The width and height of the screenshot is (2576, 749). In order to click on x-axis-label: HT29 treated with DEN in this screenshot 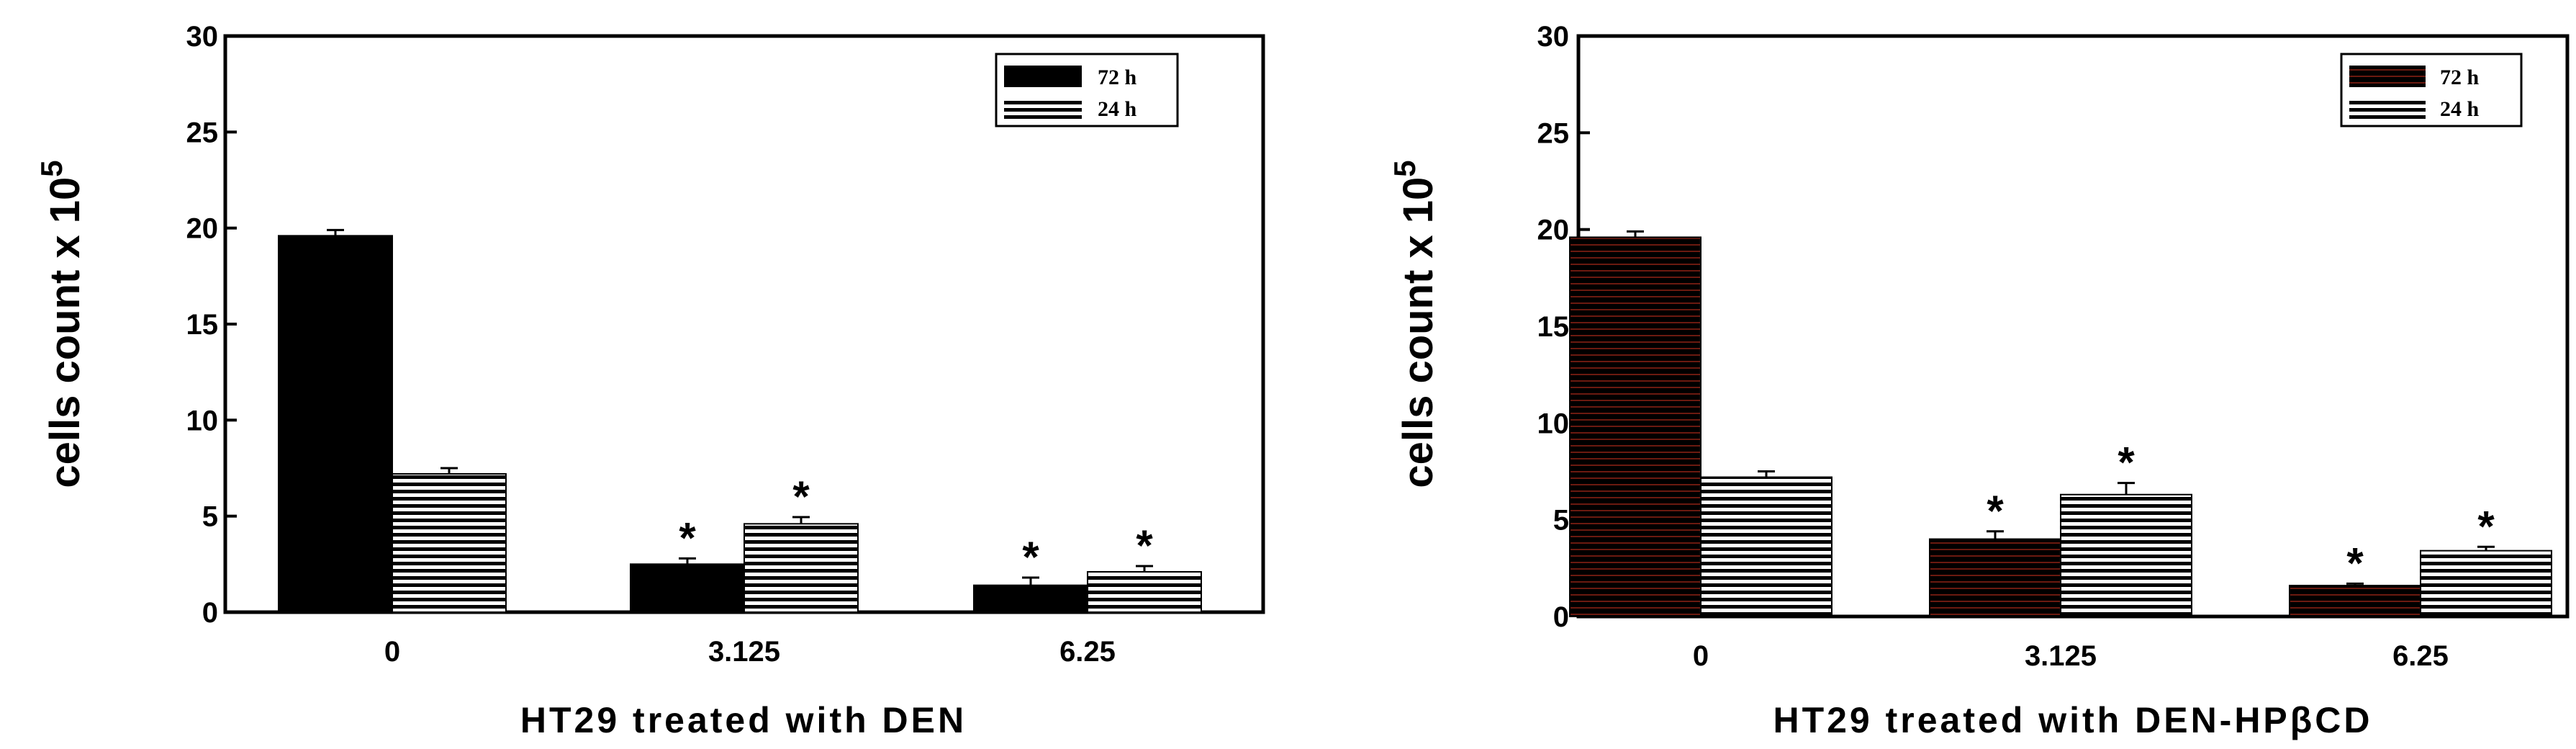, I will do `click(743, 720)`.